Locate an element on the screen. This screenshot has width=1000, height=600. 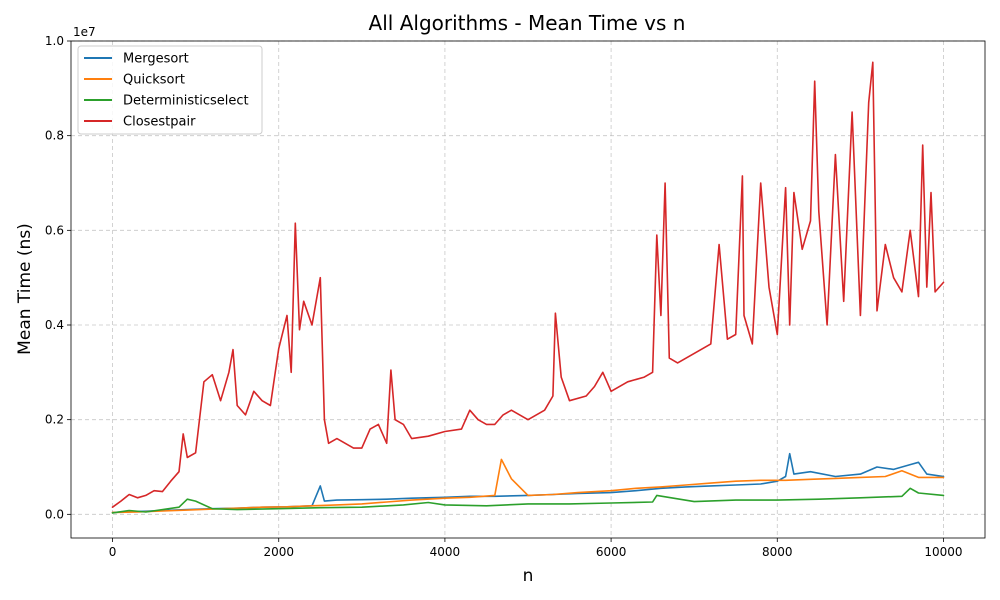
series-line-quicksort is located at coordinates (528, 486).